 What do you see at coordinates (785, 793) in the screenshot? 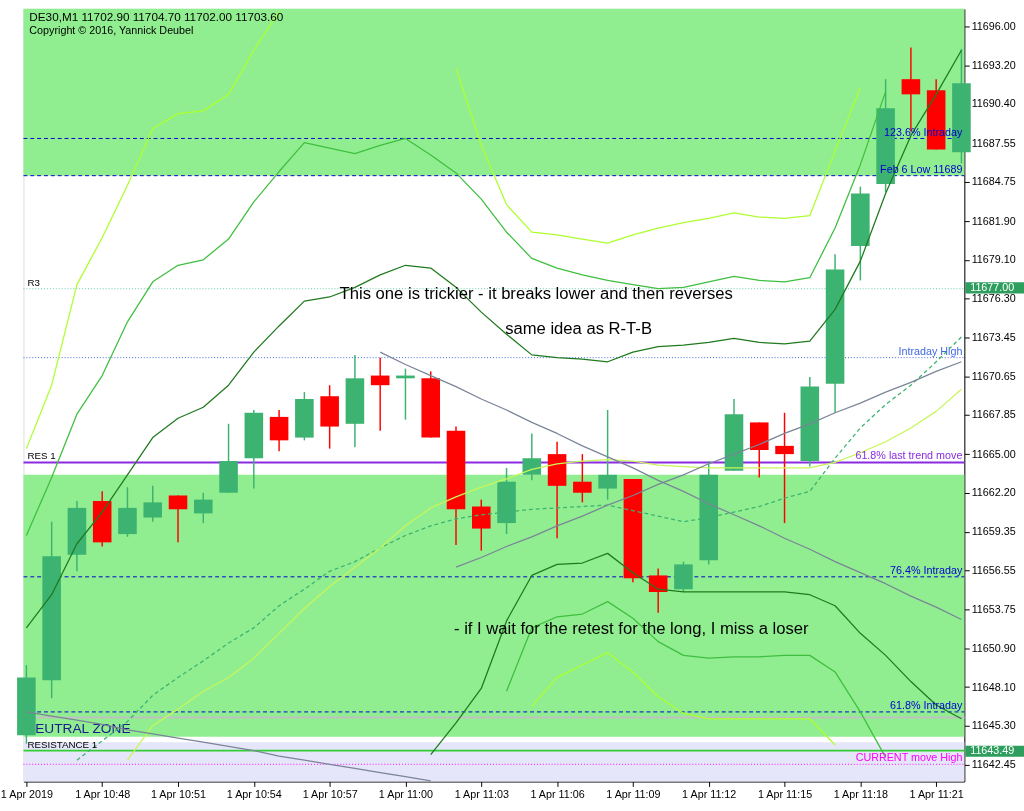
I see `x-tick-label: 1 Apr 11:15` at bounding box center [785, 793].